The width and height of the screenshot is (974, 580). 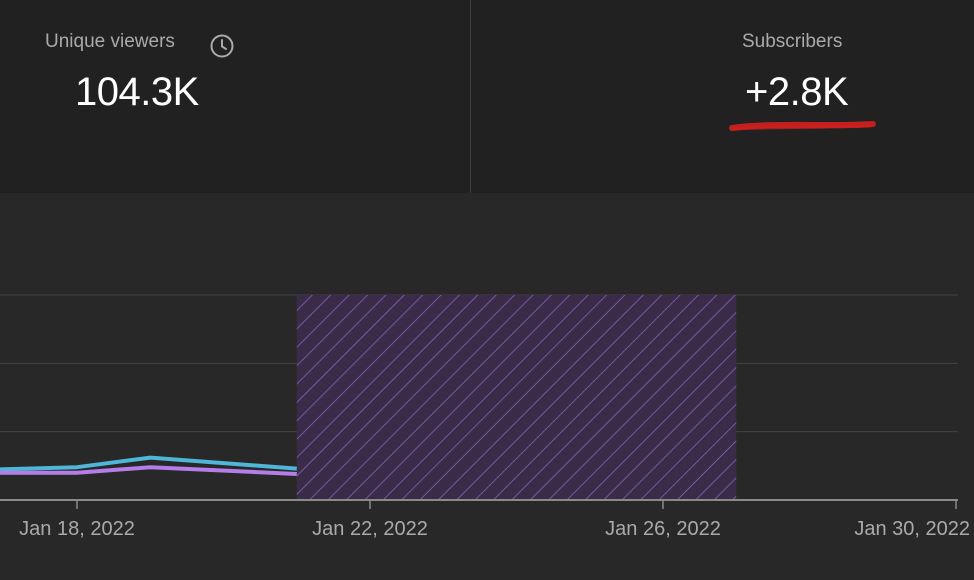 I want to click on series-lines, so click(x=148, y=465).